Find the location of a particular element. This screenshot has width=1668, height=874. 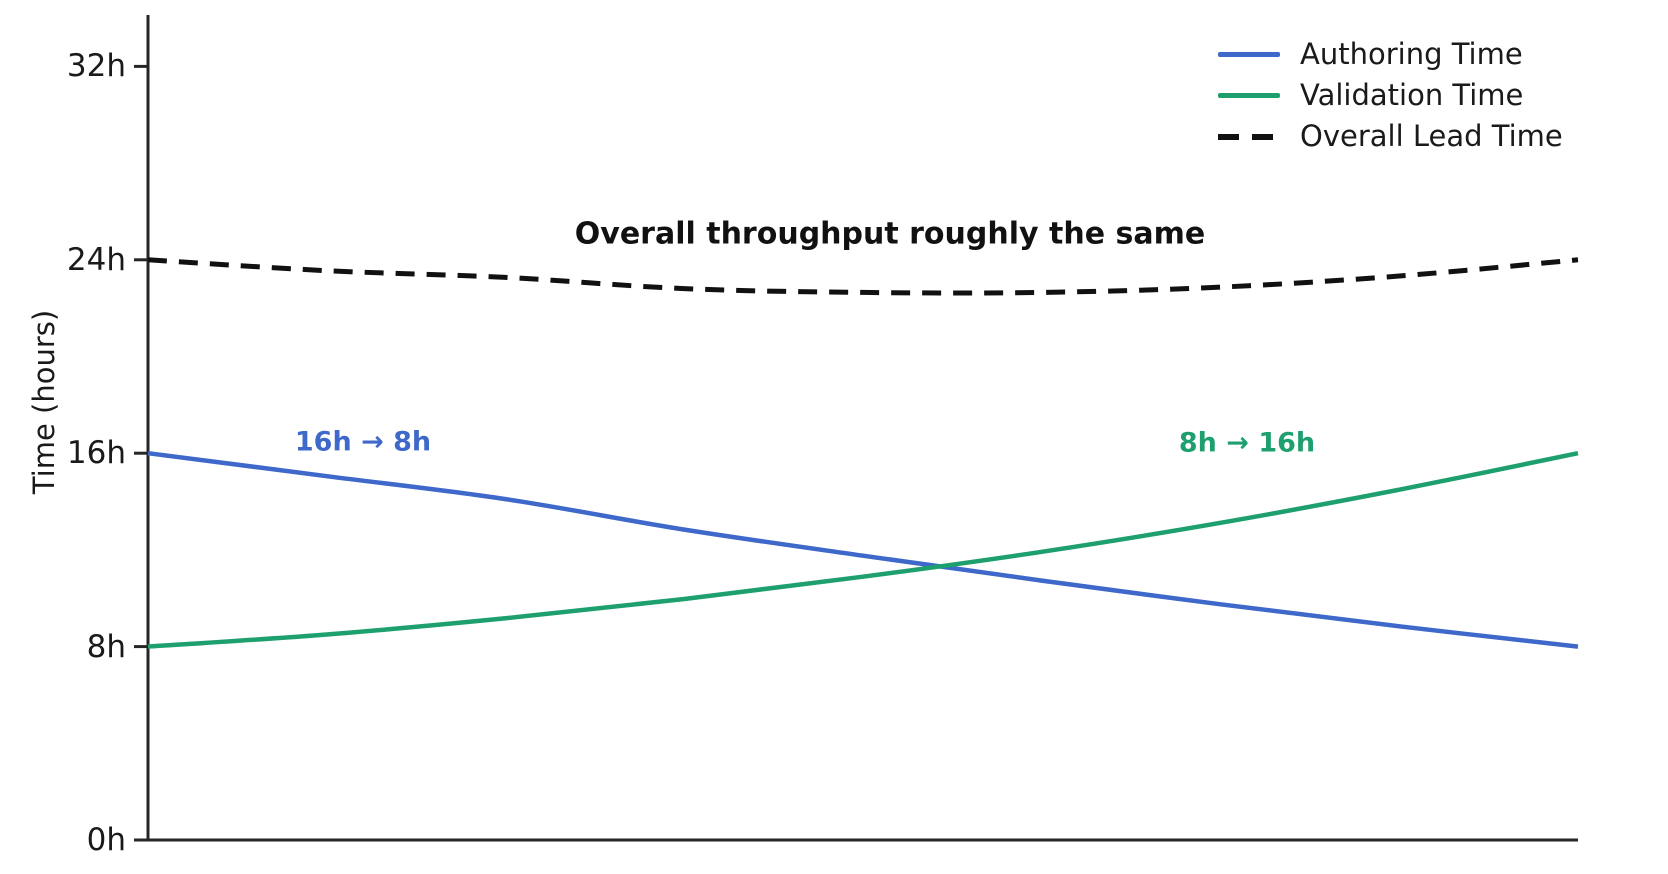

overall-lead-line-swatch is located at coordinates (1249, 136).